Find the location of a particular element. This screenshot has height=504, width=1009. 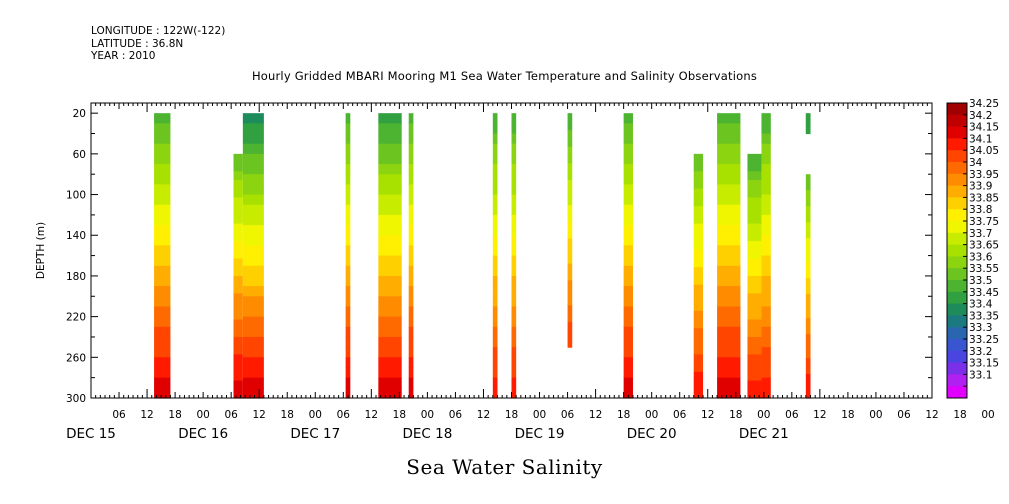

colorbar-label: 33.4 is located at coordinates (981, 305).